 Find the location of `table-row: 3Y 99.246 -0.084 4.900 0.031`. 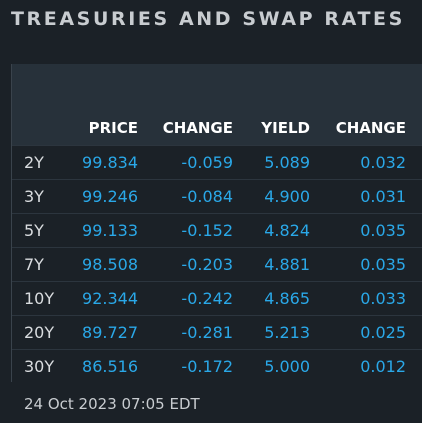

table-row: 3Y 99.246 -0.084 4.900 0.031 is located at coordinates (217, 196).